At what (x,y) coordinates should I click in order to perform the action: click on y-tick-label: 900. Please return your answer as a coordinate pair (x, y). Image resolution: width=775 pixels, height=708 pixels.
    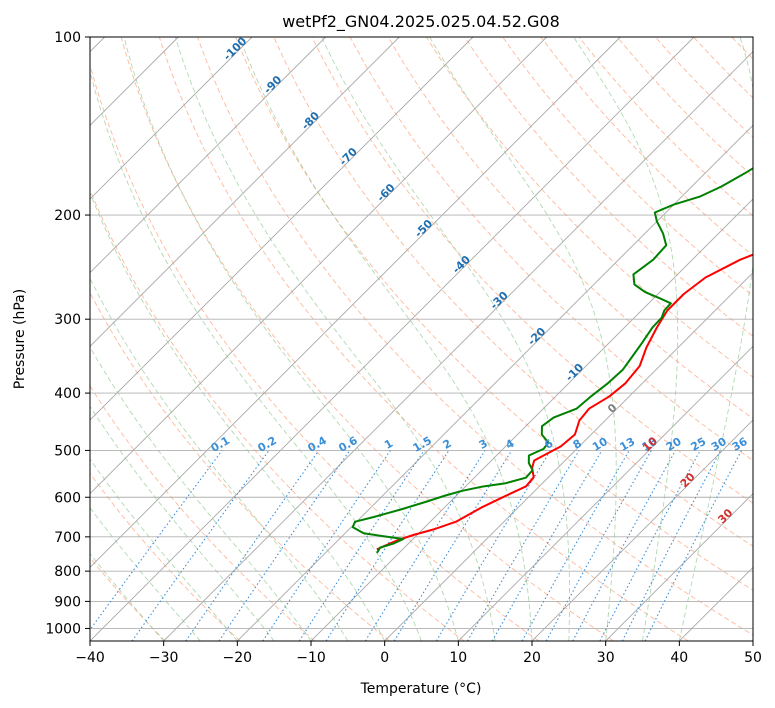
    Looking at the image, I should click on (67, 602).